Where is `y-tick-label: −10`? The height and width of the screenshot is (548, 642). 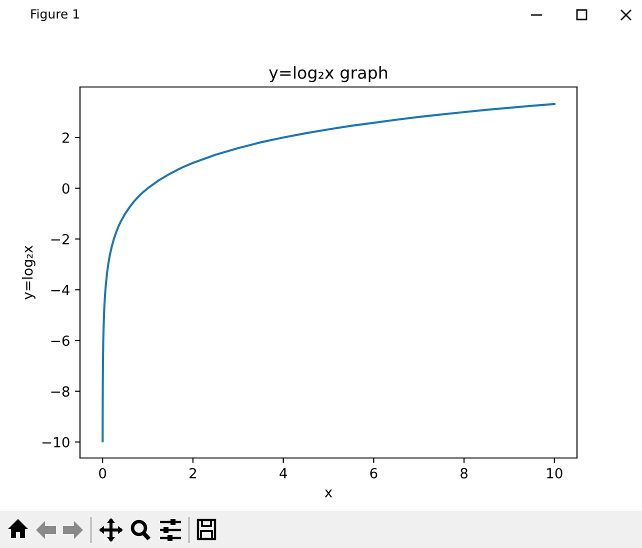
y-tick-label: −10 is located at coordinates (56, 442).